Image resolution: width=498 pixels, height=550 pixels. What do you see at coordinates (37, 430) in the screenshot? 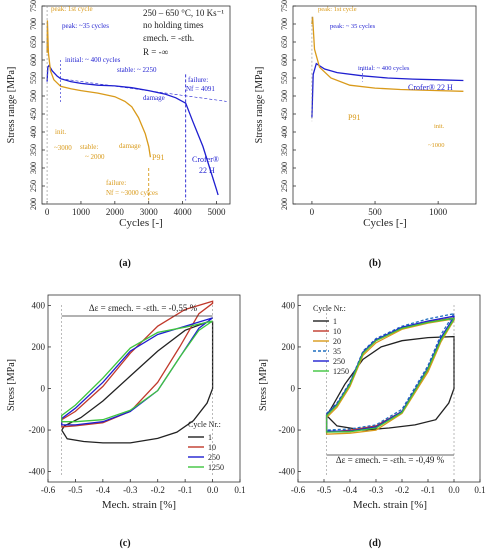
I see `panel-c-ytick-label: -200` at bounding box center [37, 430].